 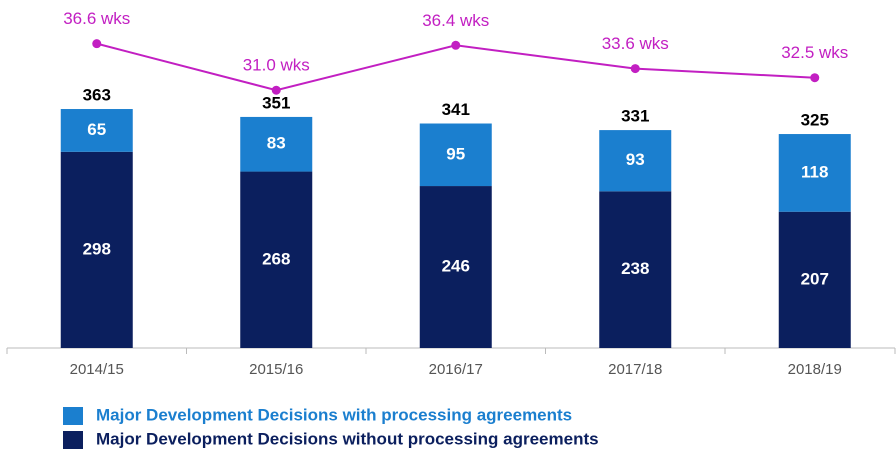 What do you see at coordinates (97, 369) in the screenshot?
I see `x-tick-label: 2014/15` at bounding box center [97, 369].